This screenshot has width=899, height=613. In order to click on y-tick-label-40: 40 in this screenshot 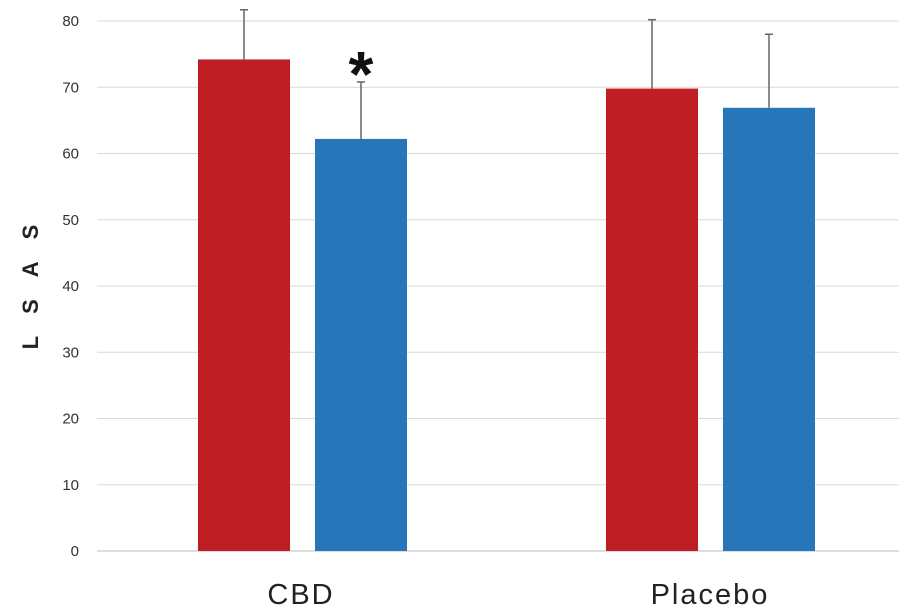, I will do `click(70, 286)`.